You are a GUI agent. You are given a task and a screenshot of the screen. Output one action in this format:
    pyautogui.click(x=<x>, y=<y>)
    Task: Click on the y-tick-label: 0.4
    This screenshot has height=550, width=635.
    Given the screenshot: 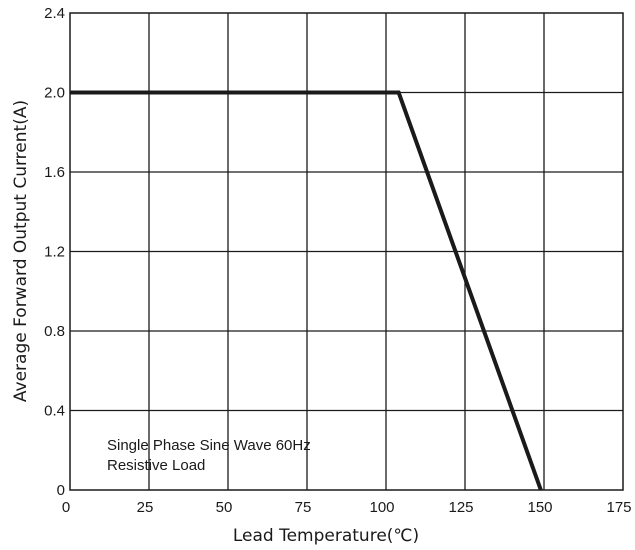 What is the action you would take?
    pyautogui.click(x=54, y=411)
    